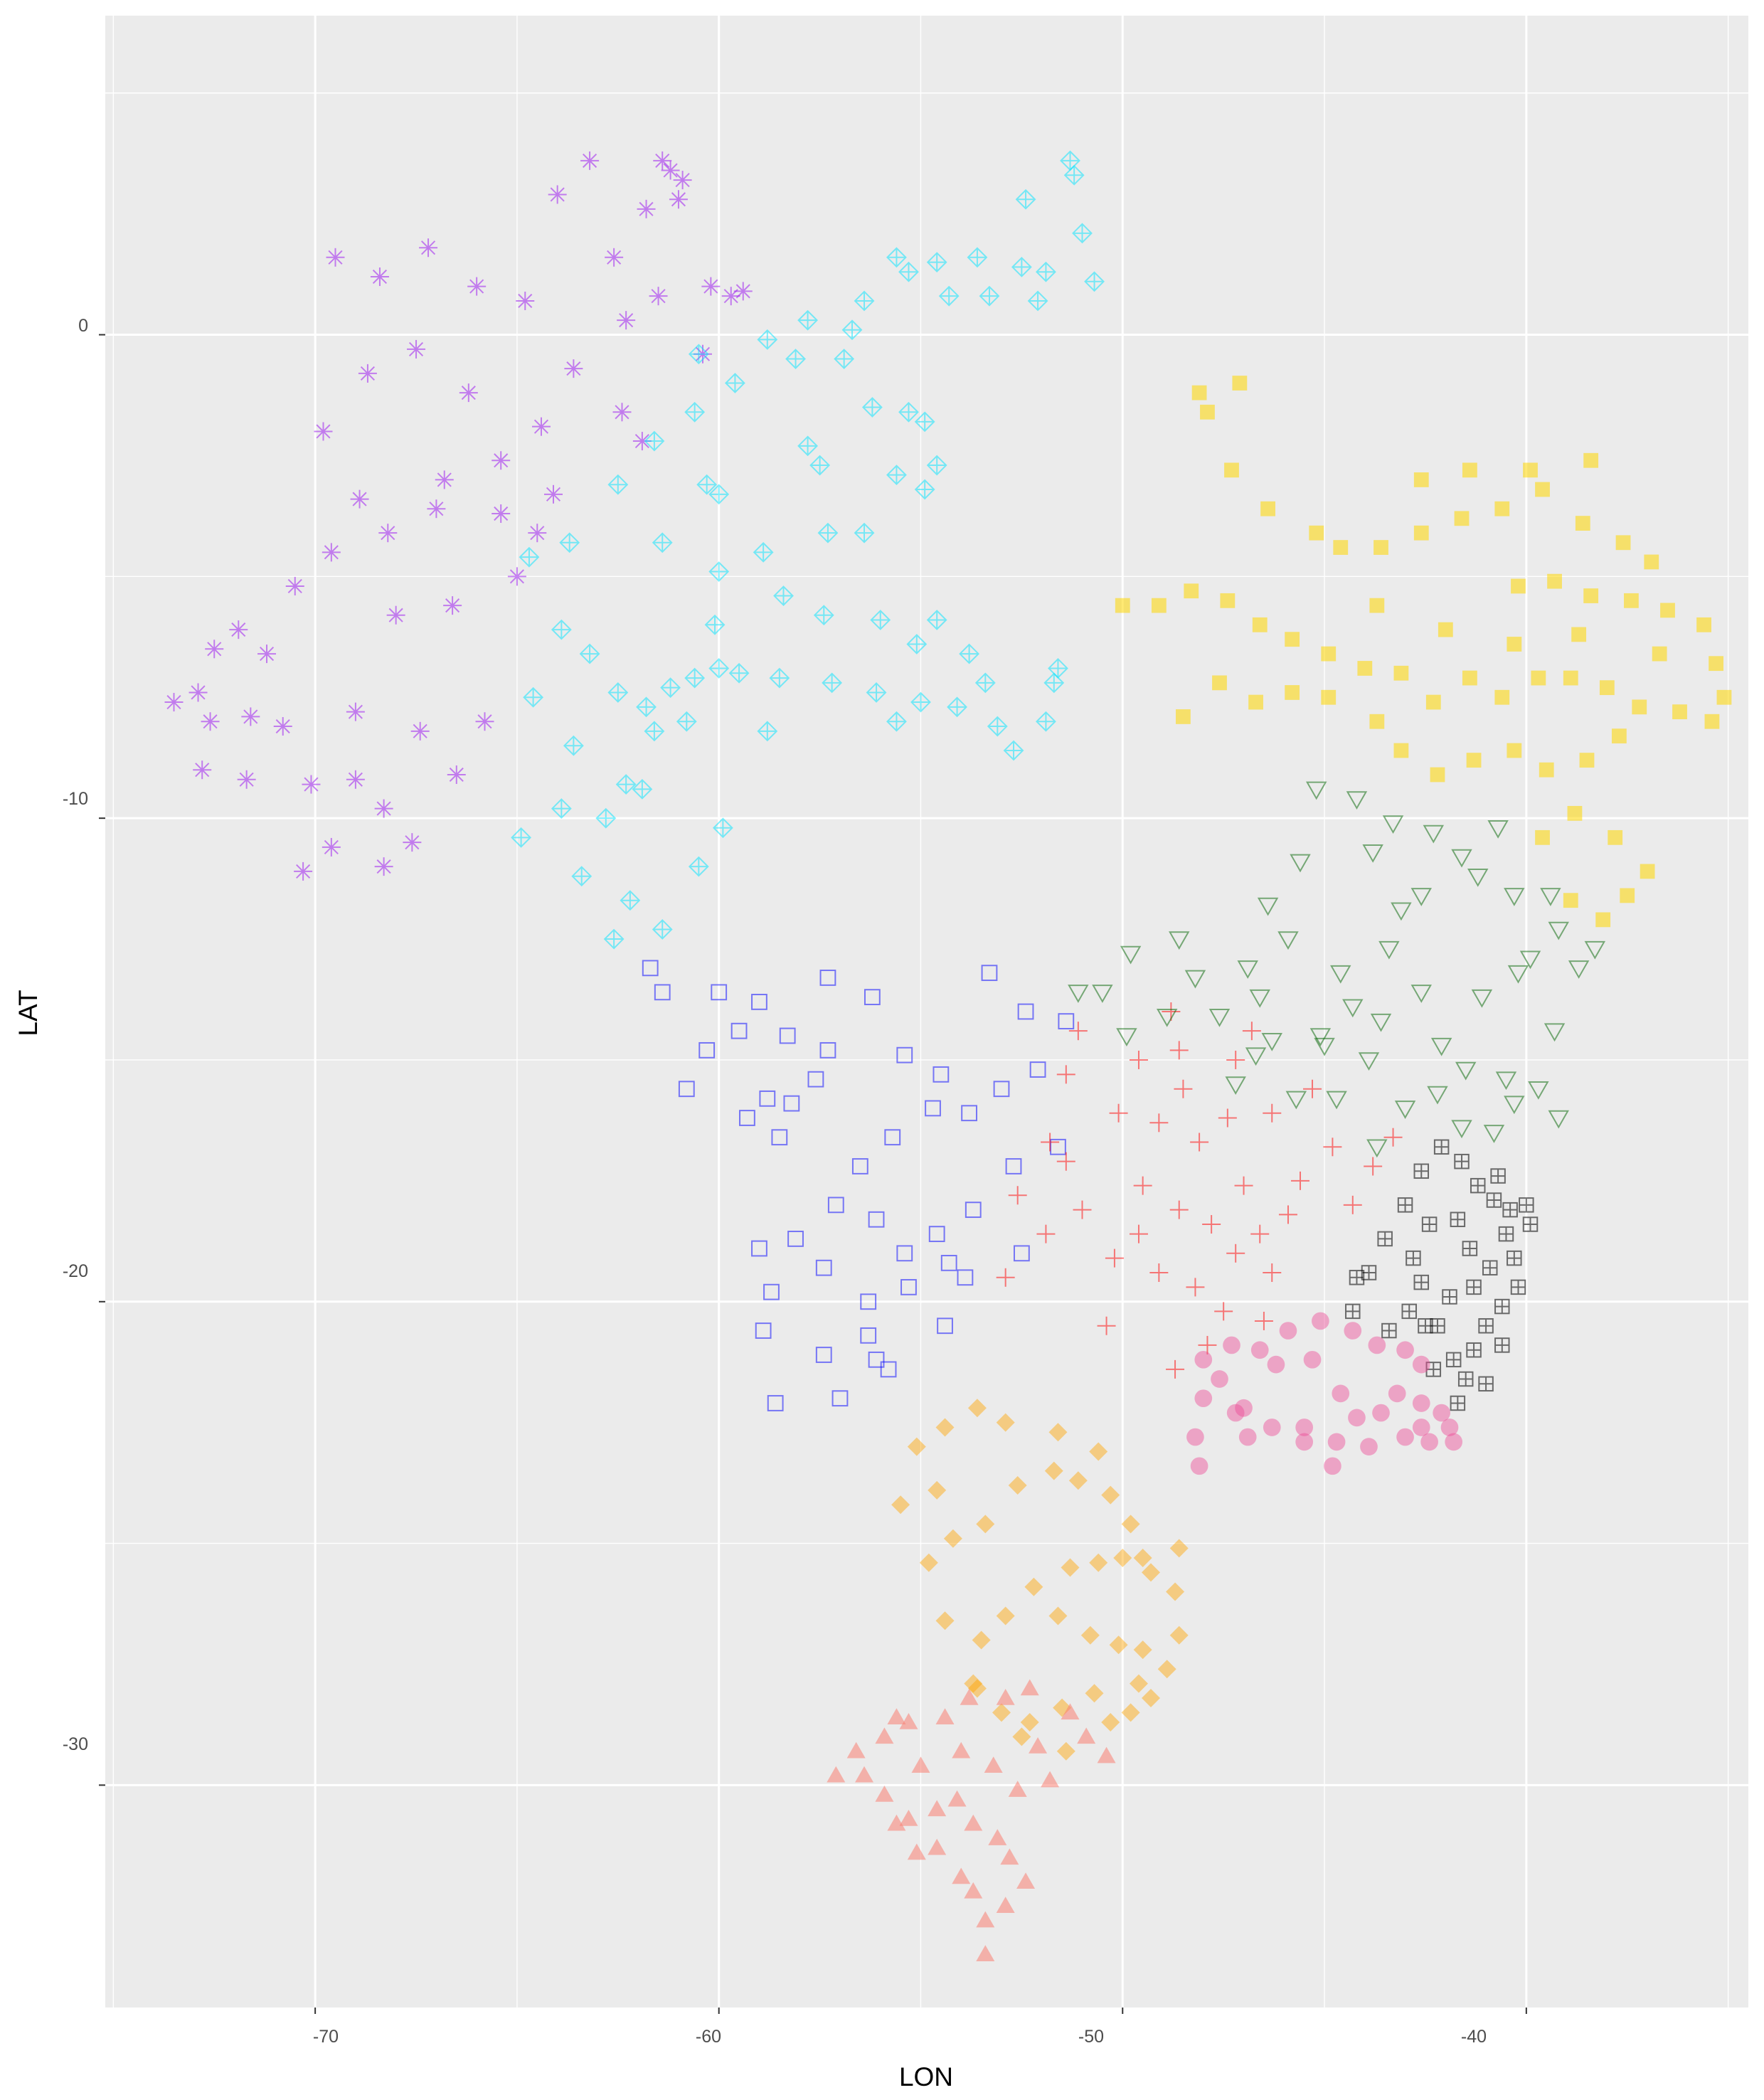 This screenshot has height=2100, width=1764. Describe the element at coordinates (971, 1820) in the screenshot. I see `series-triangle-filled` at that location.